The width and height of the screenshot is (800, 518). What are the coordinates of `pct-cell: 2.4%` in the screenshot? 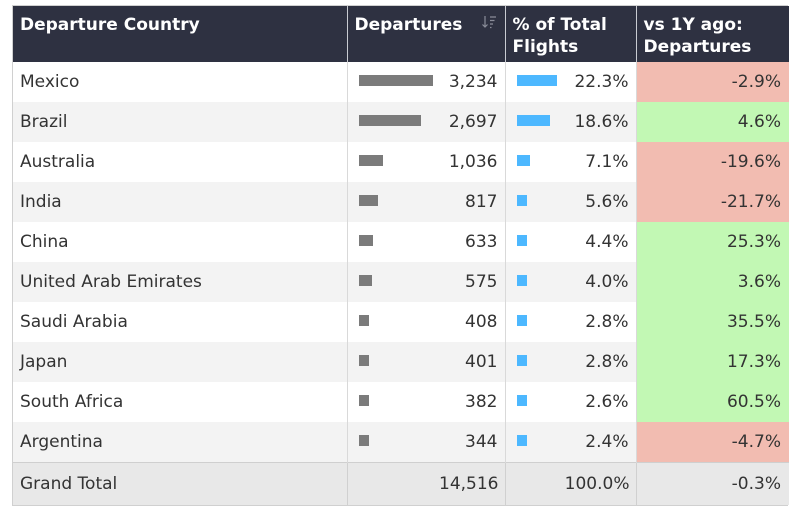 It's located at (571, 442).